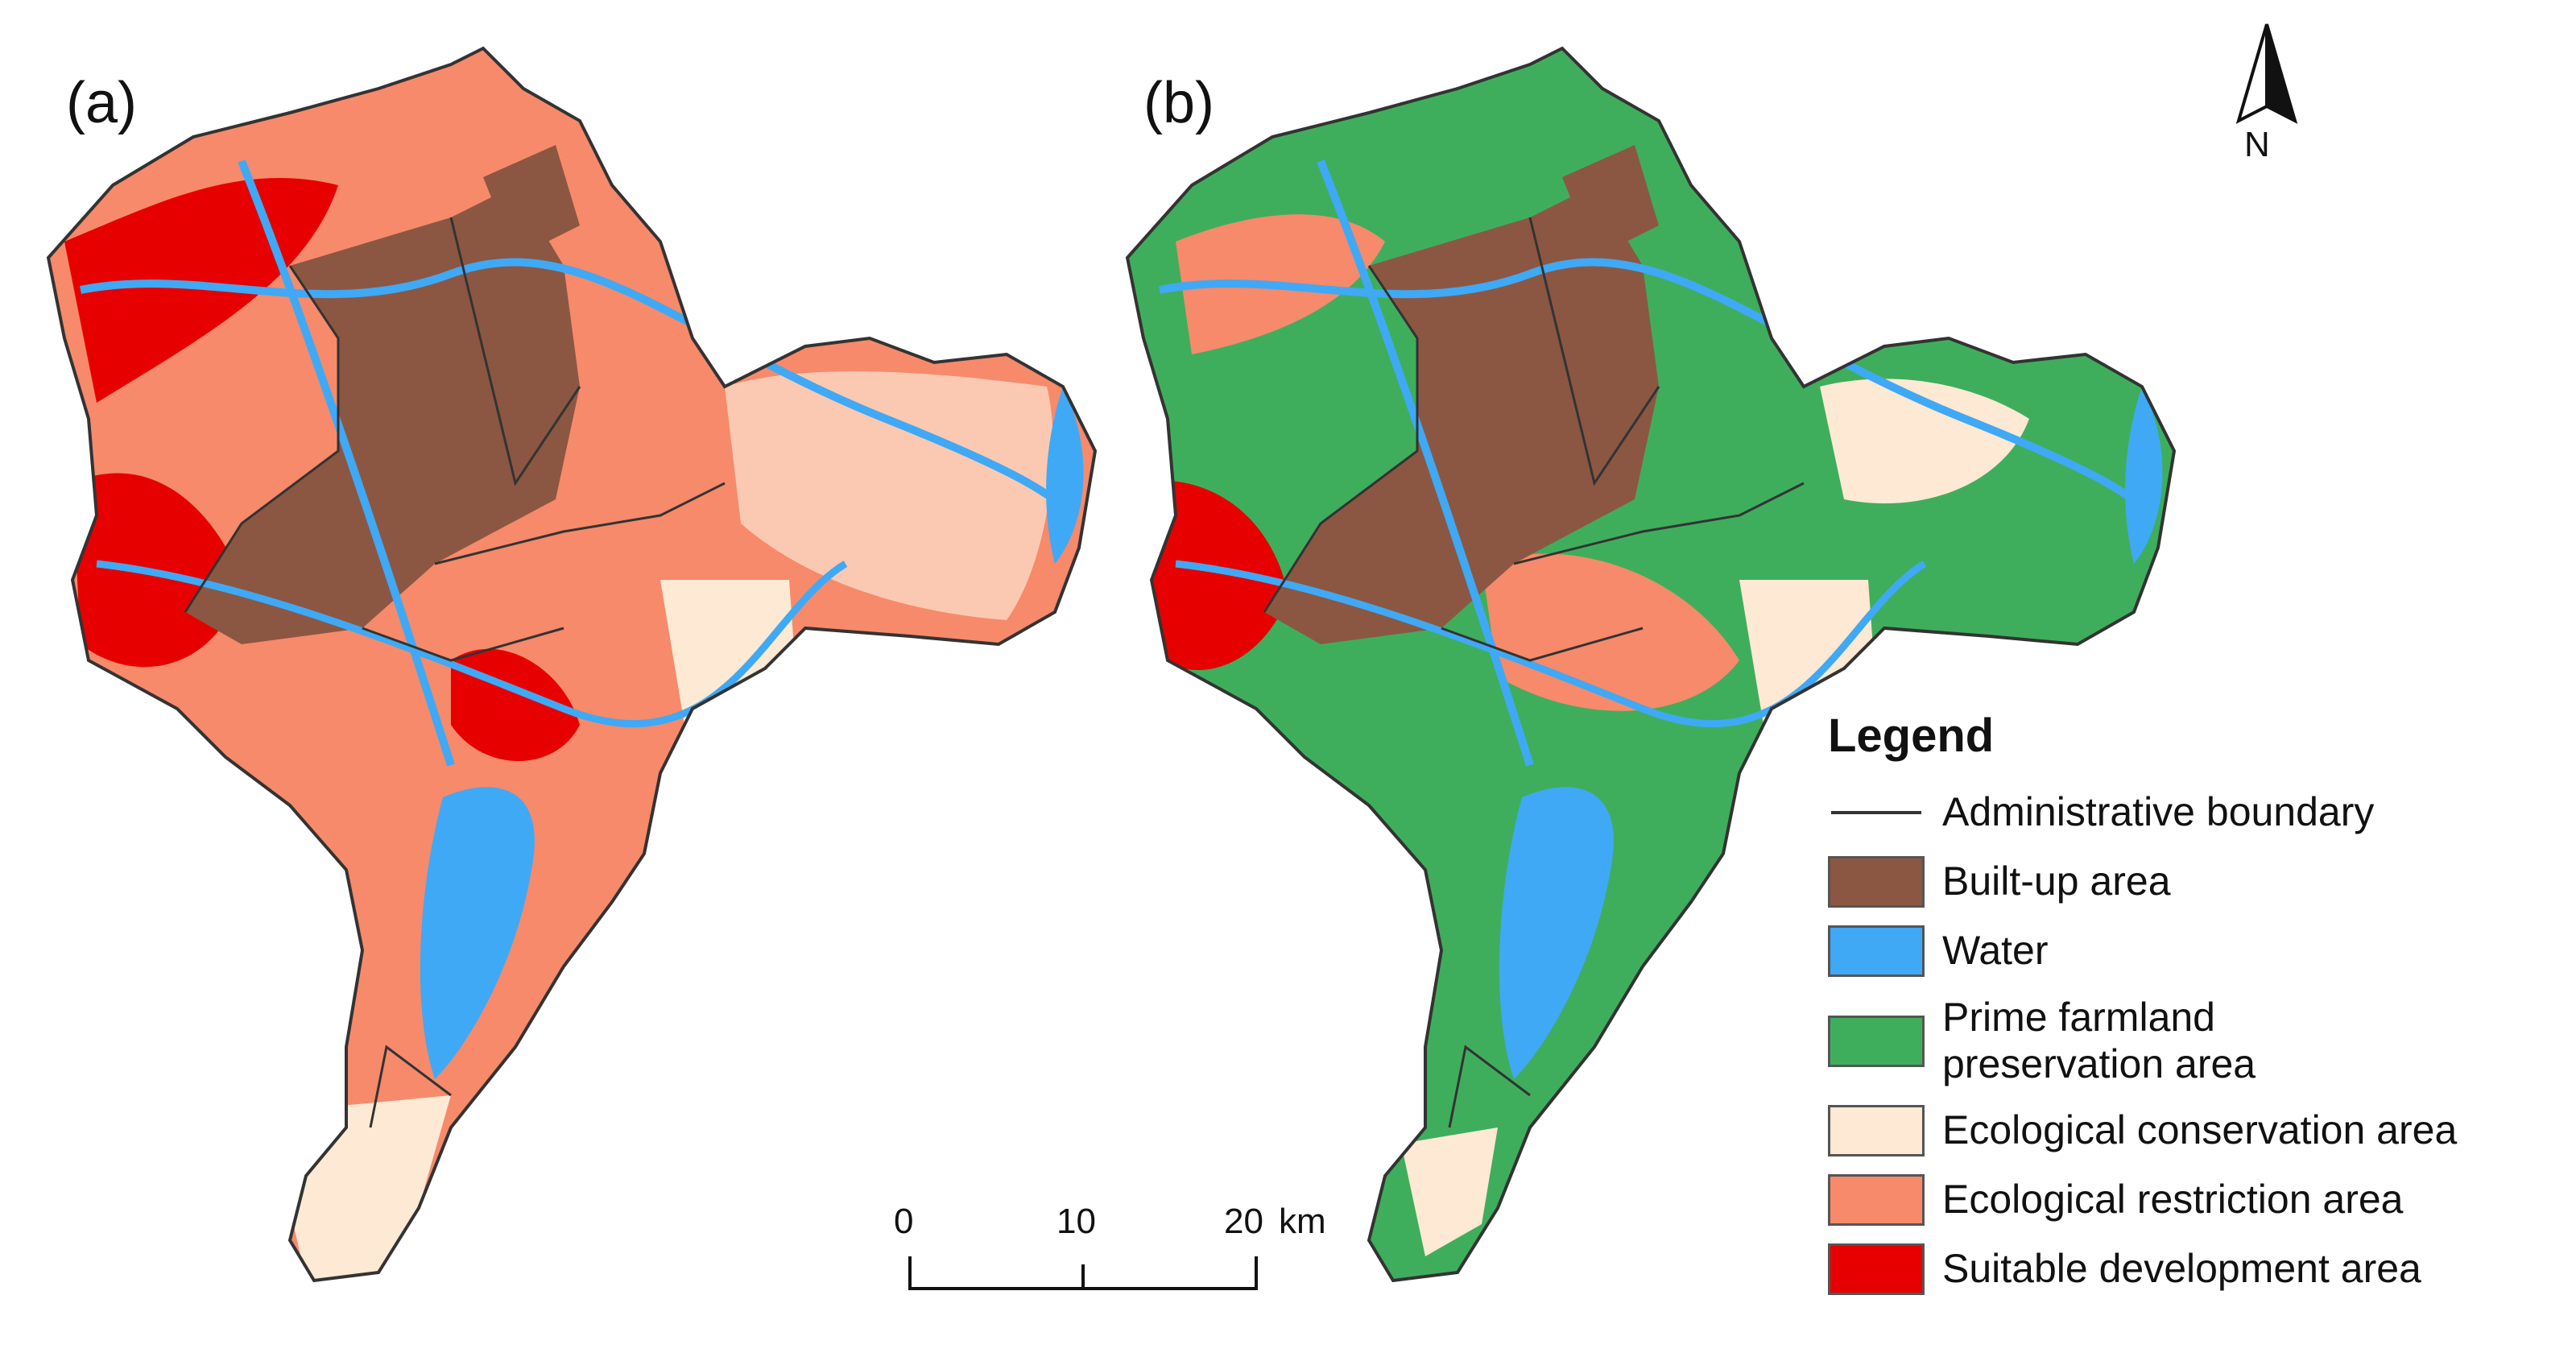  I want to click on legend-swatch-ecological-conservation, so click(1877, 1130).